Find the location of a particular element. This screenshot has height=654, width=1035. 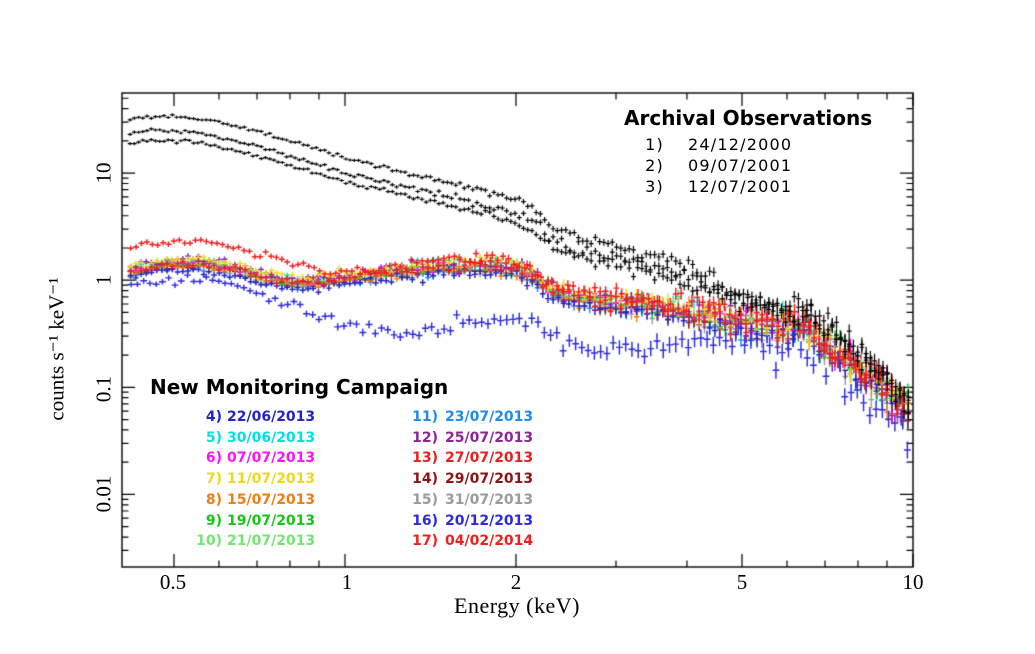

legend-item-number: 8) is located at coordinates (213, 499).